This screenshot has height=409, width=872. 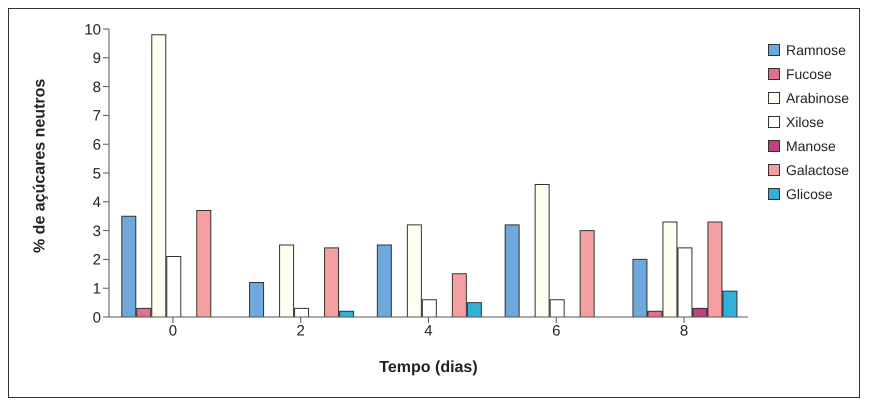 I want to click on legend-label: Galactose, so click(x=817, y=170).